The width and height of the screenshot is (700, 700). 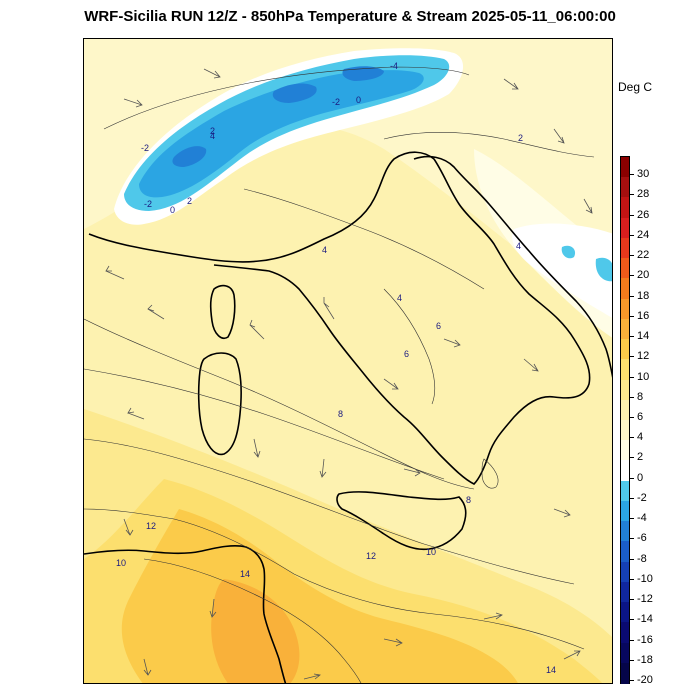 I want to click on colorbar-label: -8, so click(x=642, y=558).